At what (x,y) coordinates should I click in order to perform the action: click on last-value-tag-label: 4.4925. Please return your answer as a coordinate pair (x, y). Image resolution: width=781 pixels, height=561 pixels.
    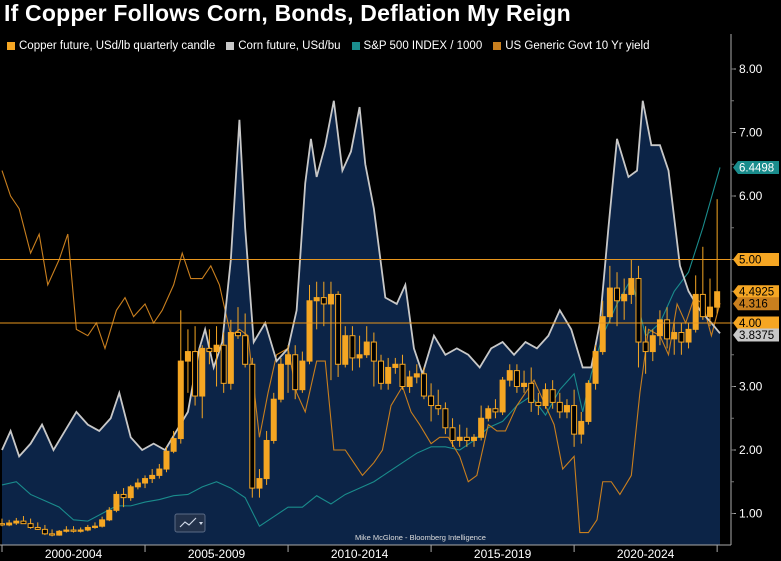
    Looking at the image, I should click on (756, 293).